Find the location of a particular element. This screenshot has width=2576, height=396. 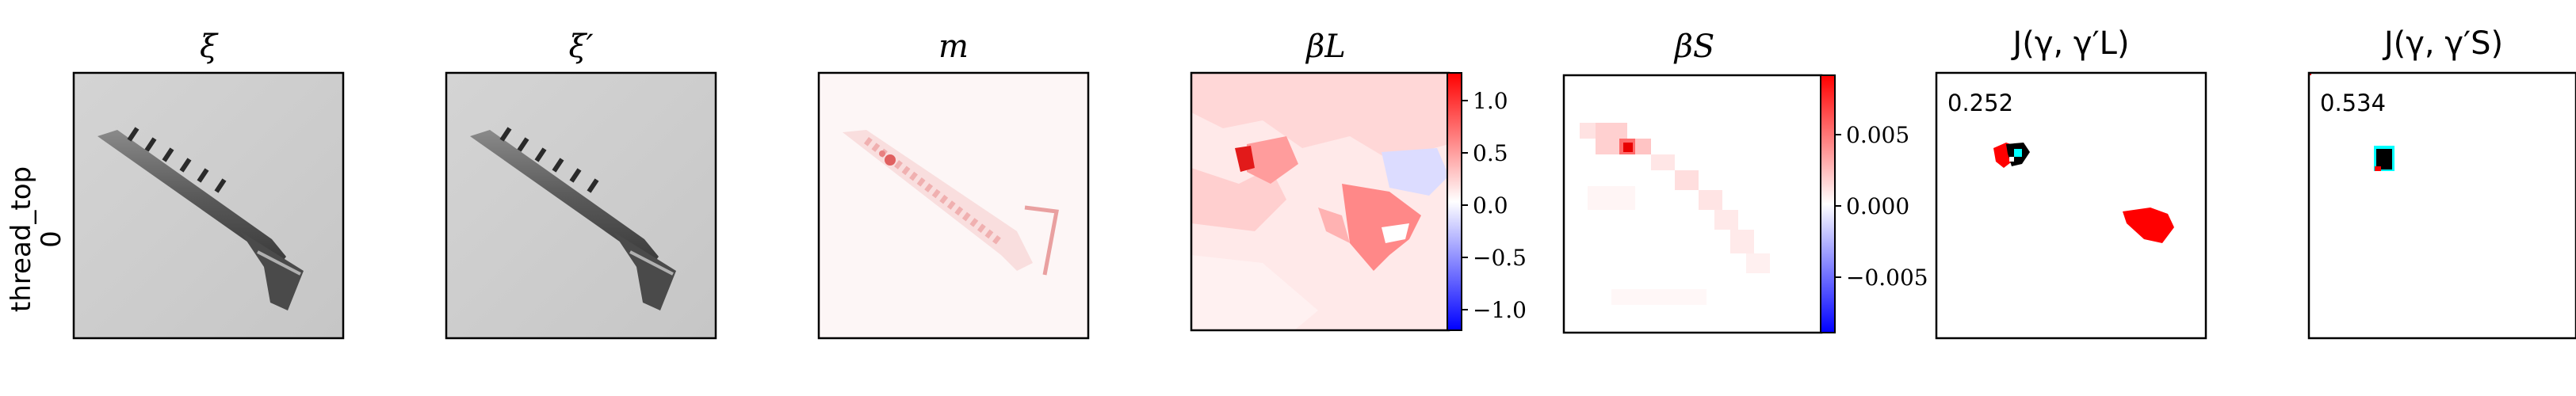

row-label: thread_top 0 is located at coordinates (36, 239).